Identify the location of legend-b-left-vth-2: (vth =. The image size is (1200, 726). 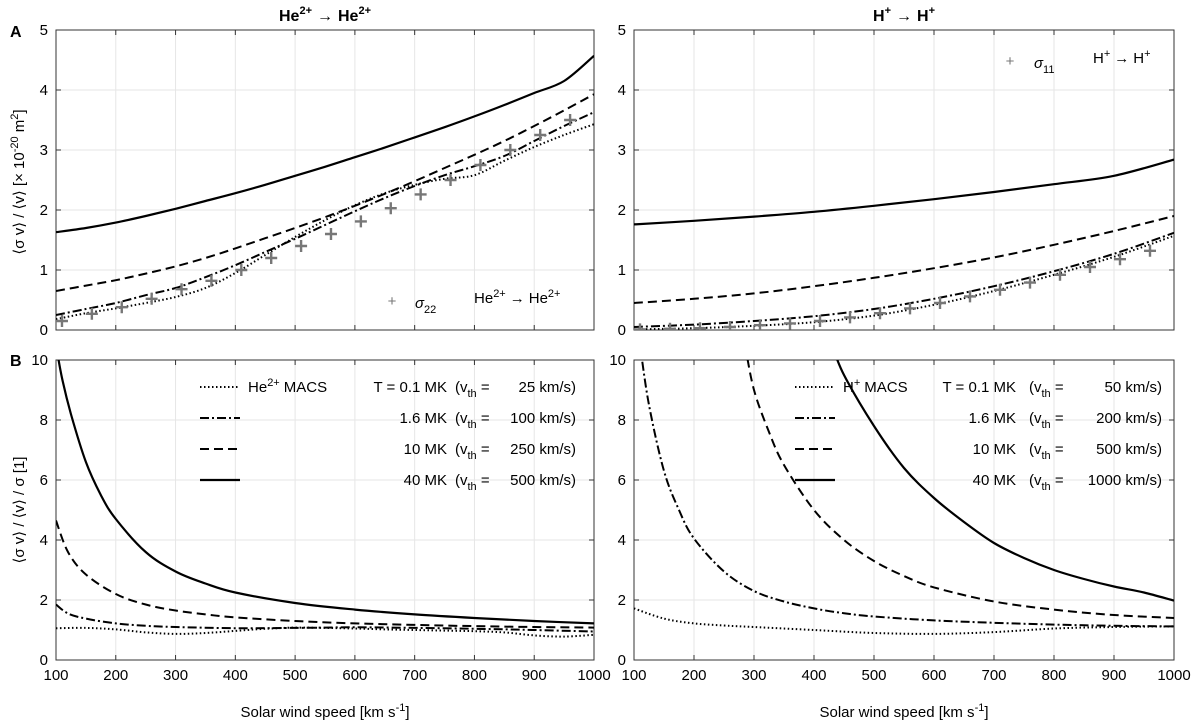
(472, 451).